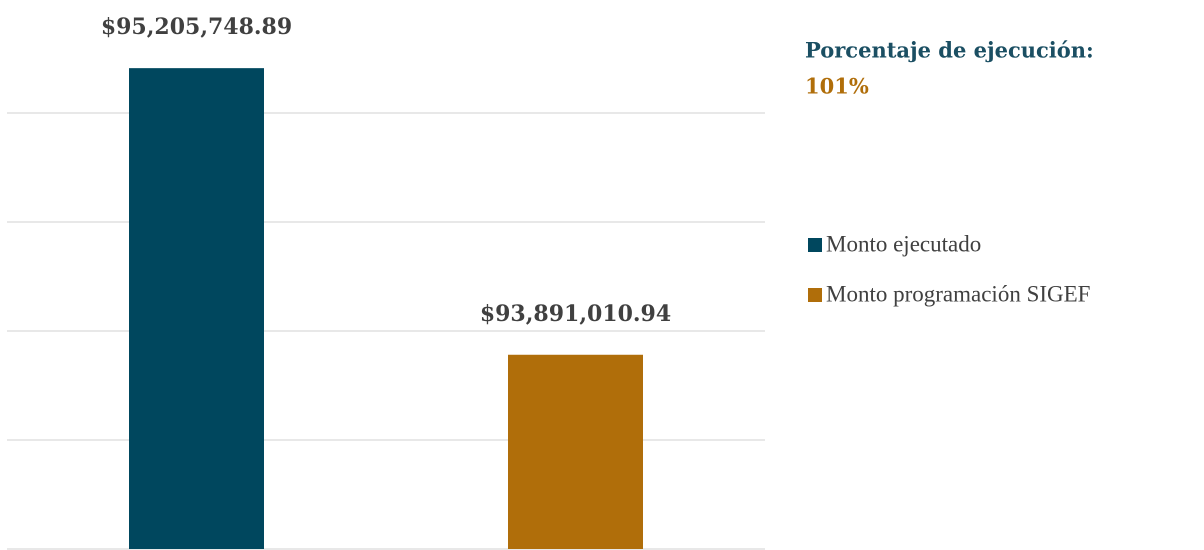 The image size is (1204, 550). What do you see at coordinates (958, 293) in the screenshot?
I see `legend-label: Monto programación SIGEF` at bounding box center [958, 293].